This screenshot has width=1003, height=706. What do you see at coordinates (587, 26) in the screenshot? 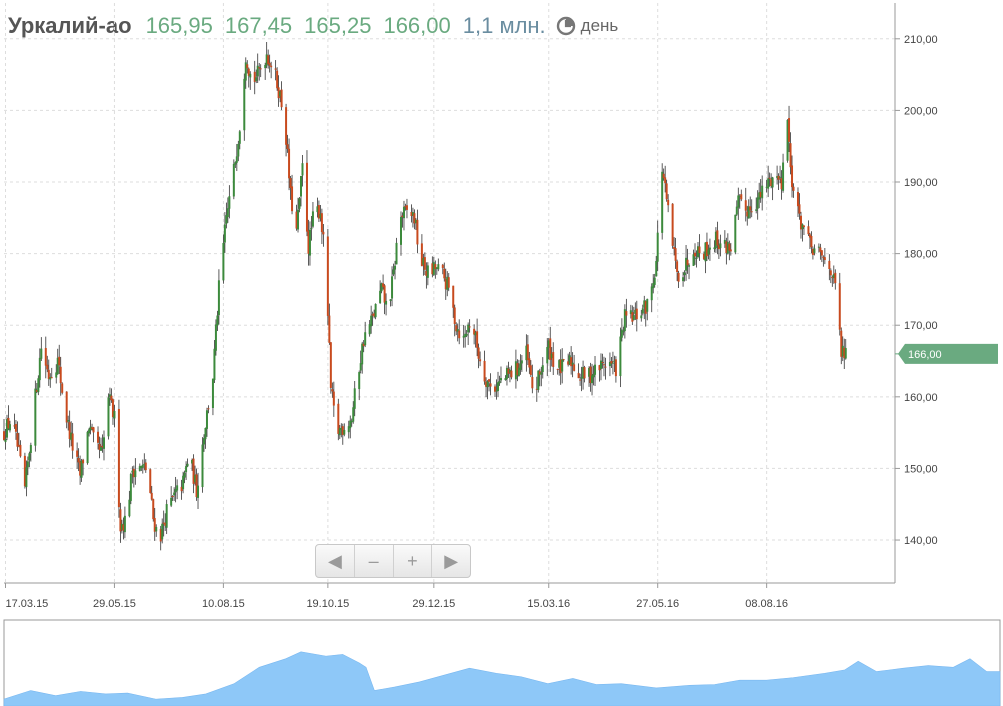
I see `period-selector: день` at bounding box center [587, 26].